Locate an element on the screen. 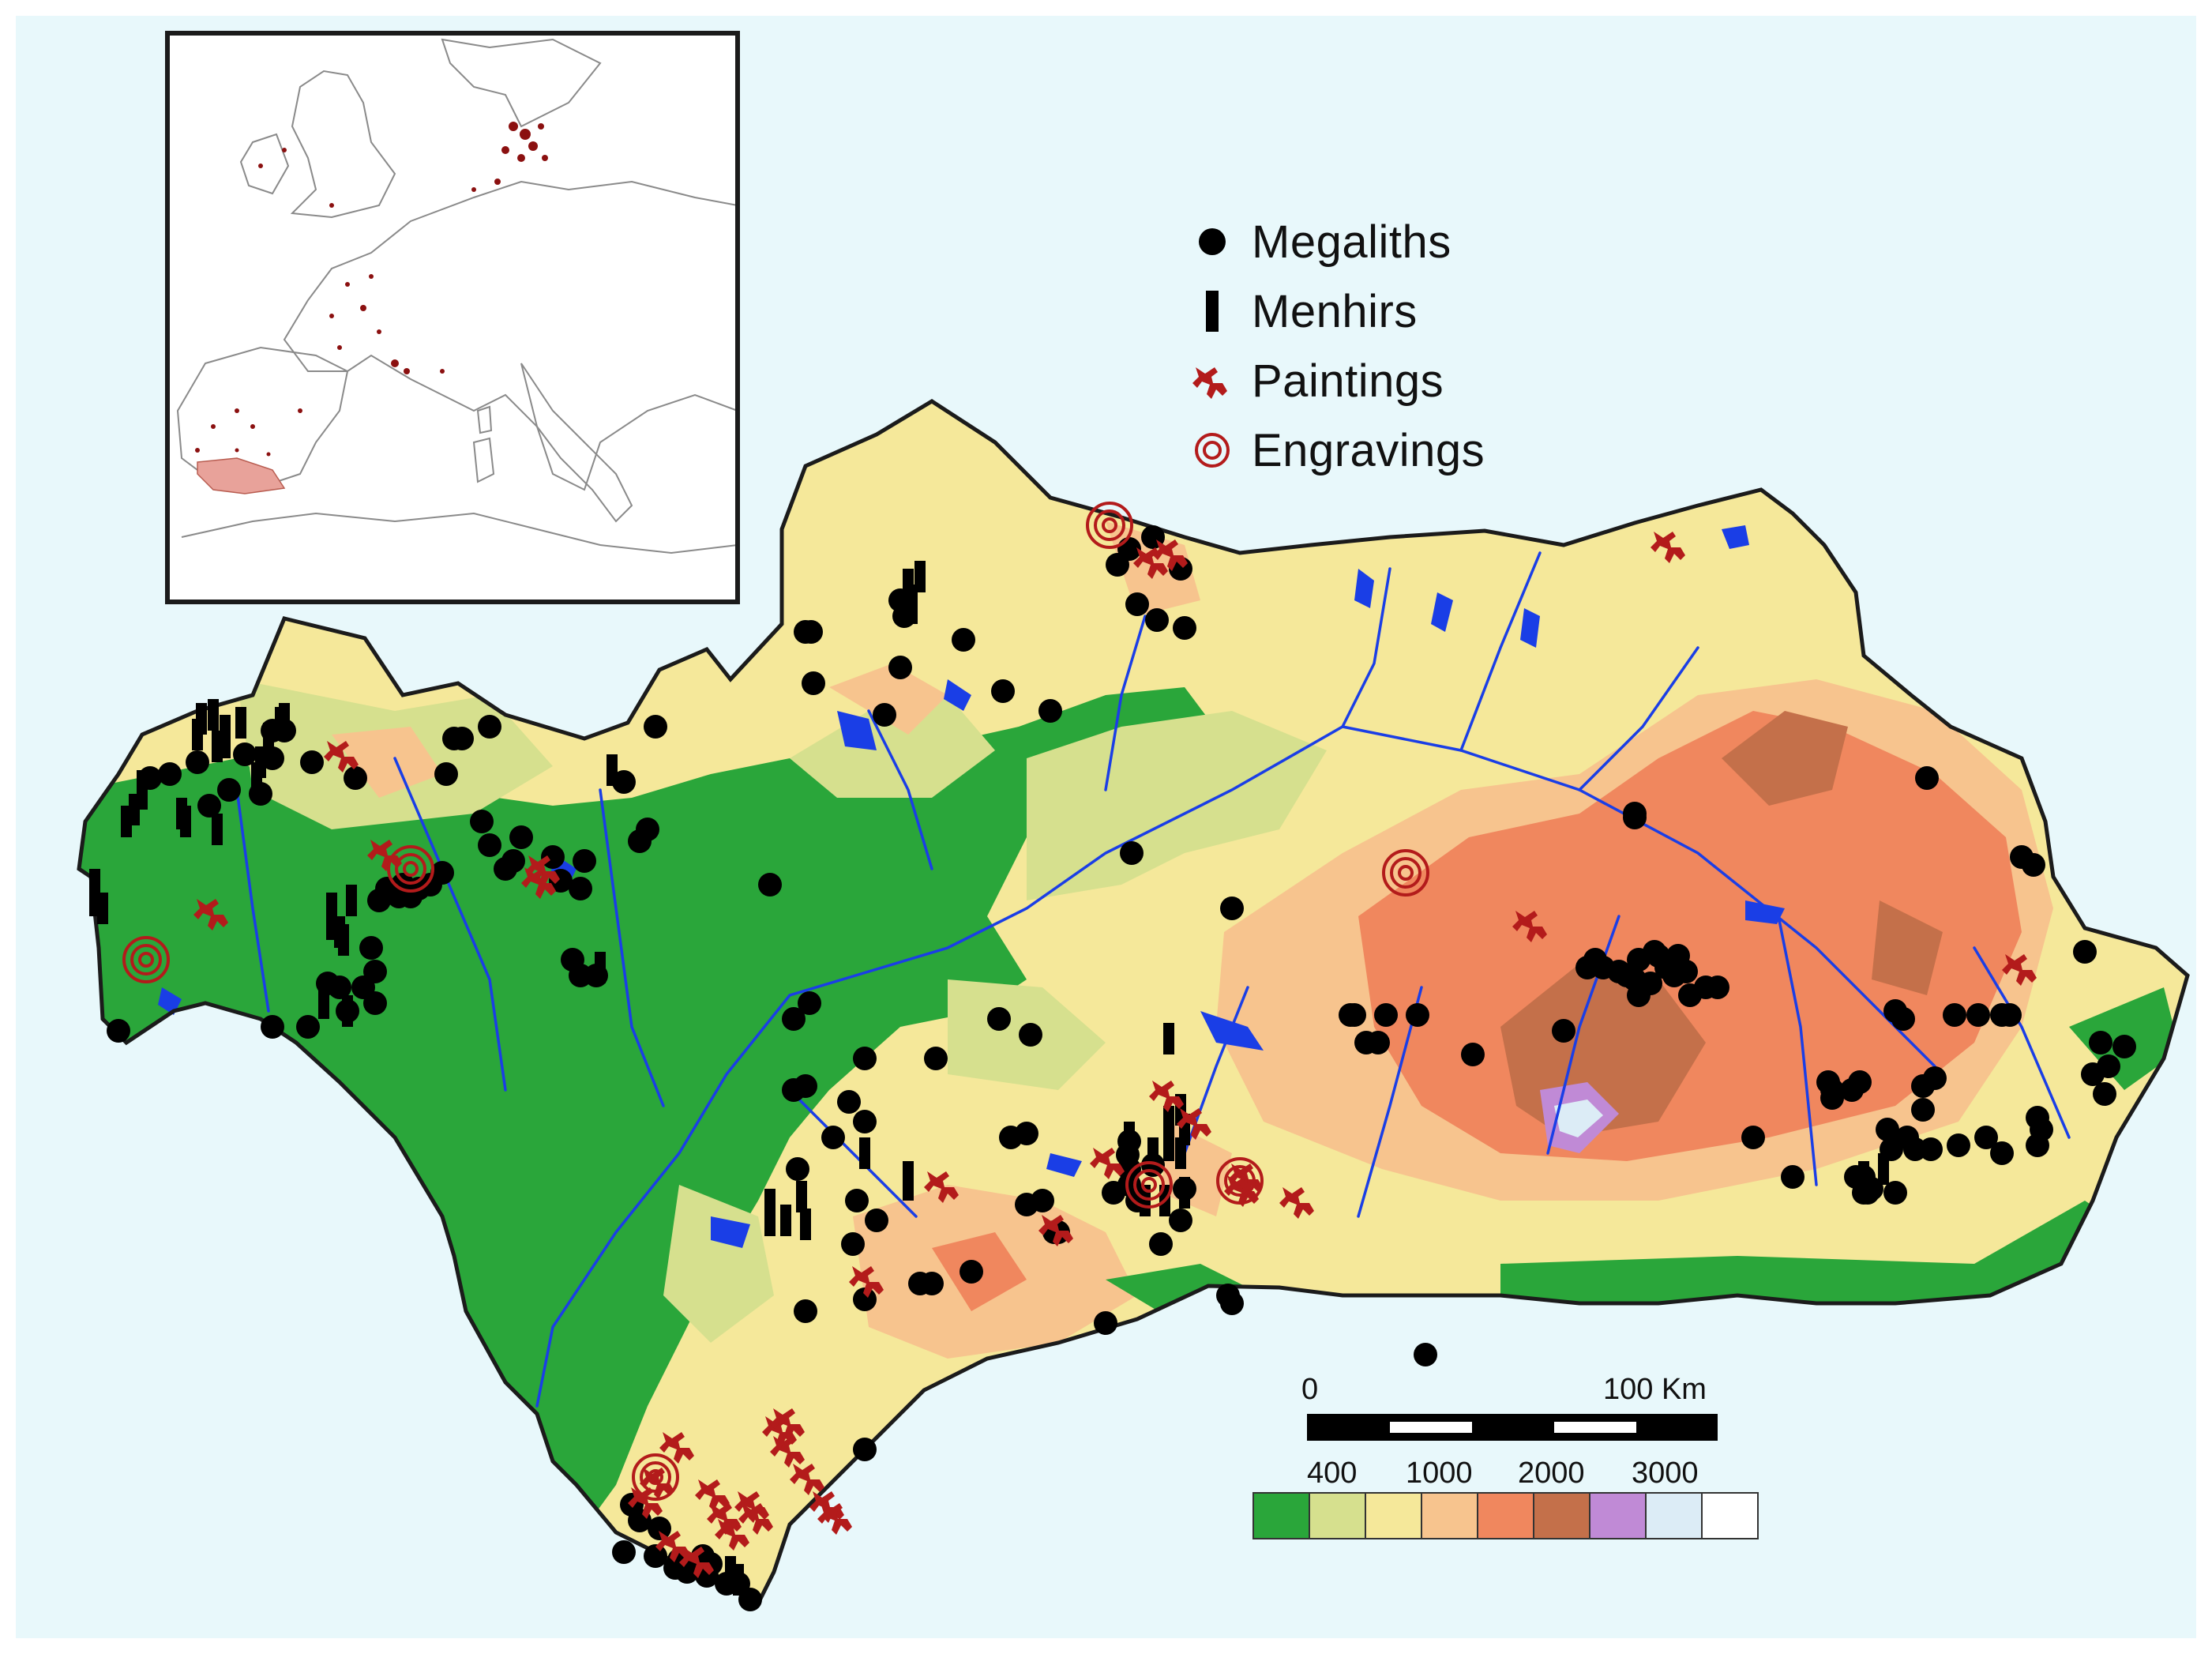 This screenshot has height=1654, width=2212. inset-coastline-britain is located at coordinates (343, 145).